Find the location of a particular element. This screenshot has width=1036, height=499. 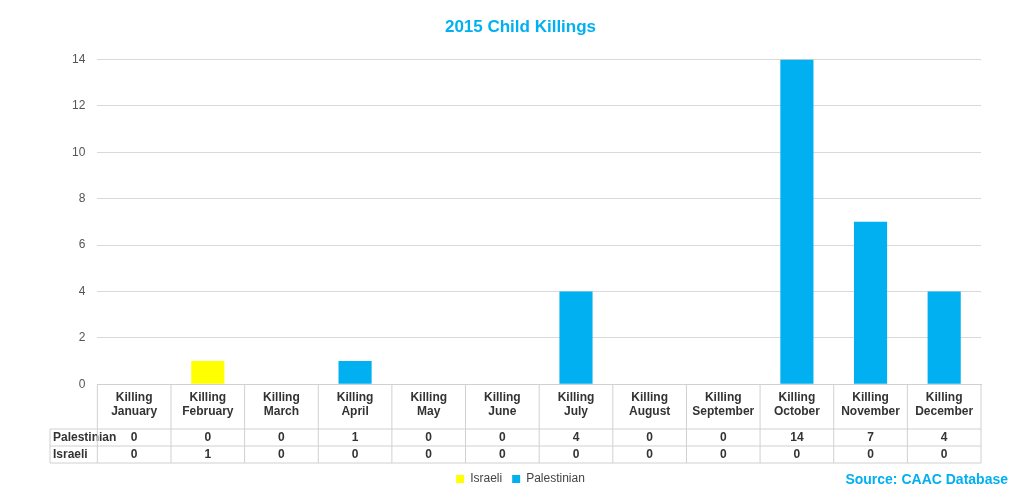

legend-label: Palestinian is located at coordinates (555, 478).